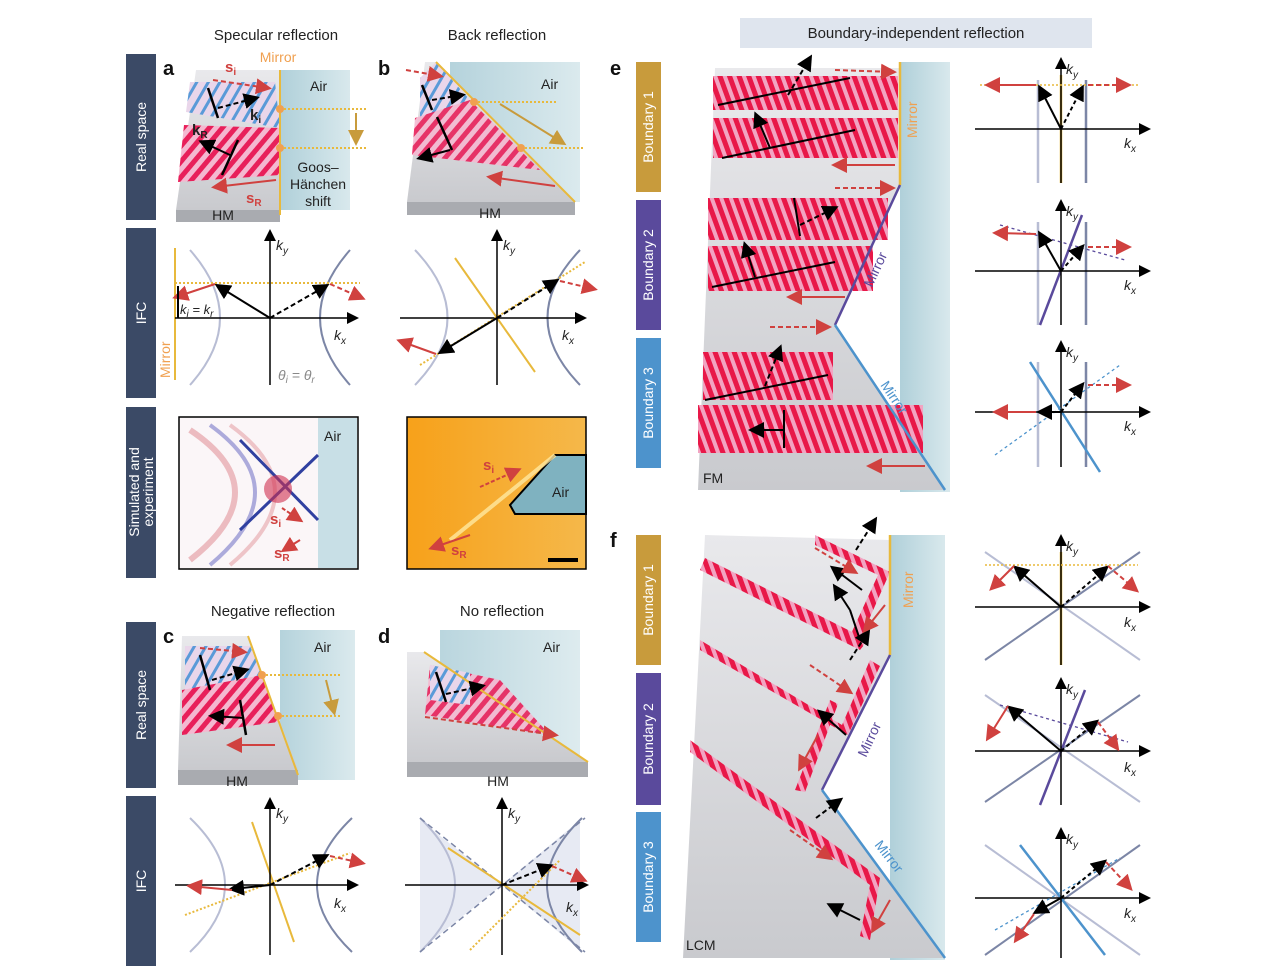  What do you see at coordinates (223, 215) in the screenshot?
I see `label-hm-a: HM` at bounding box center [223, 215].